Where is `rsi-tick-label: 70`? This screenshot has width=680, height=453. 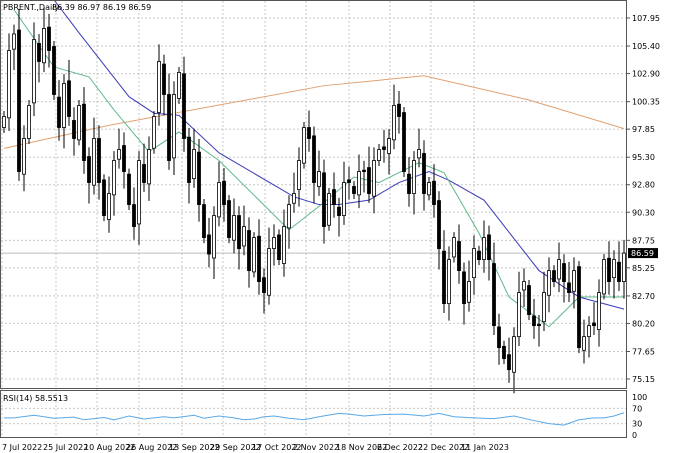 rsi-tick-label: 70 is located at coordinates (637, 408).